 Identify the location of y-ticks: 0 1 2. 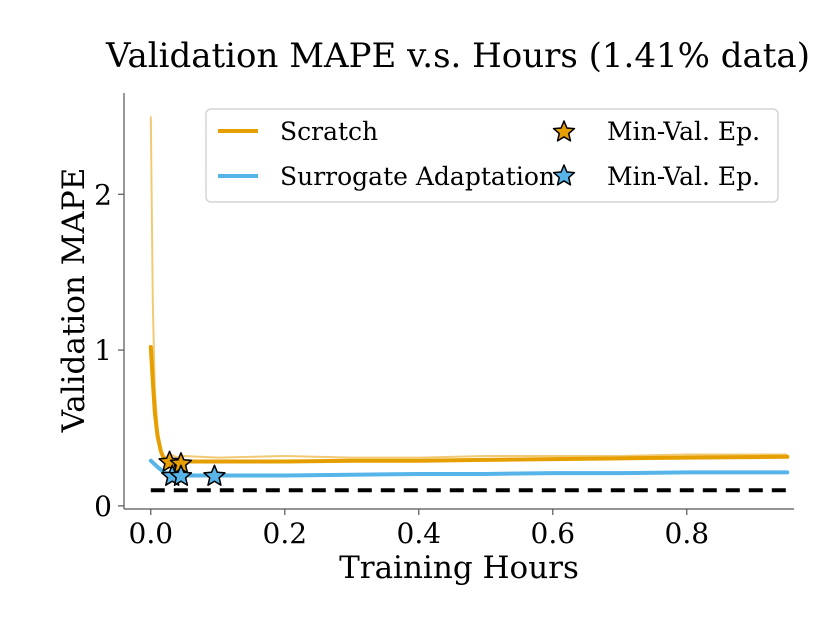
(109, 350).